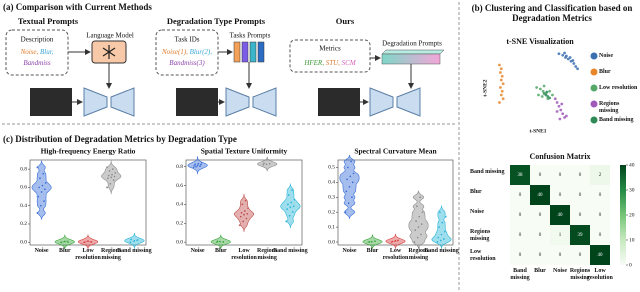  I want to click on cell-label: 38, so click(521, 175).